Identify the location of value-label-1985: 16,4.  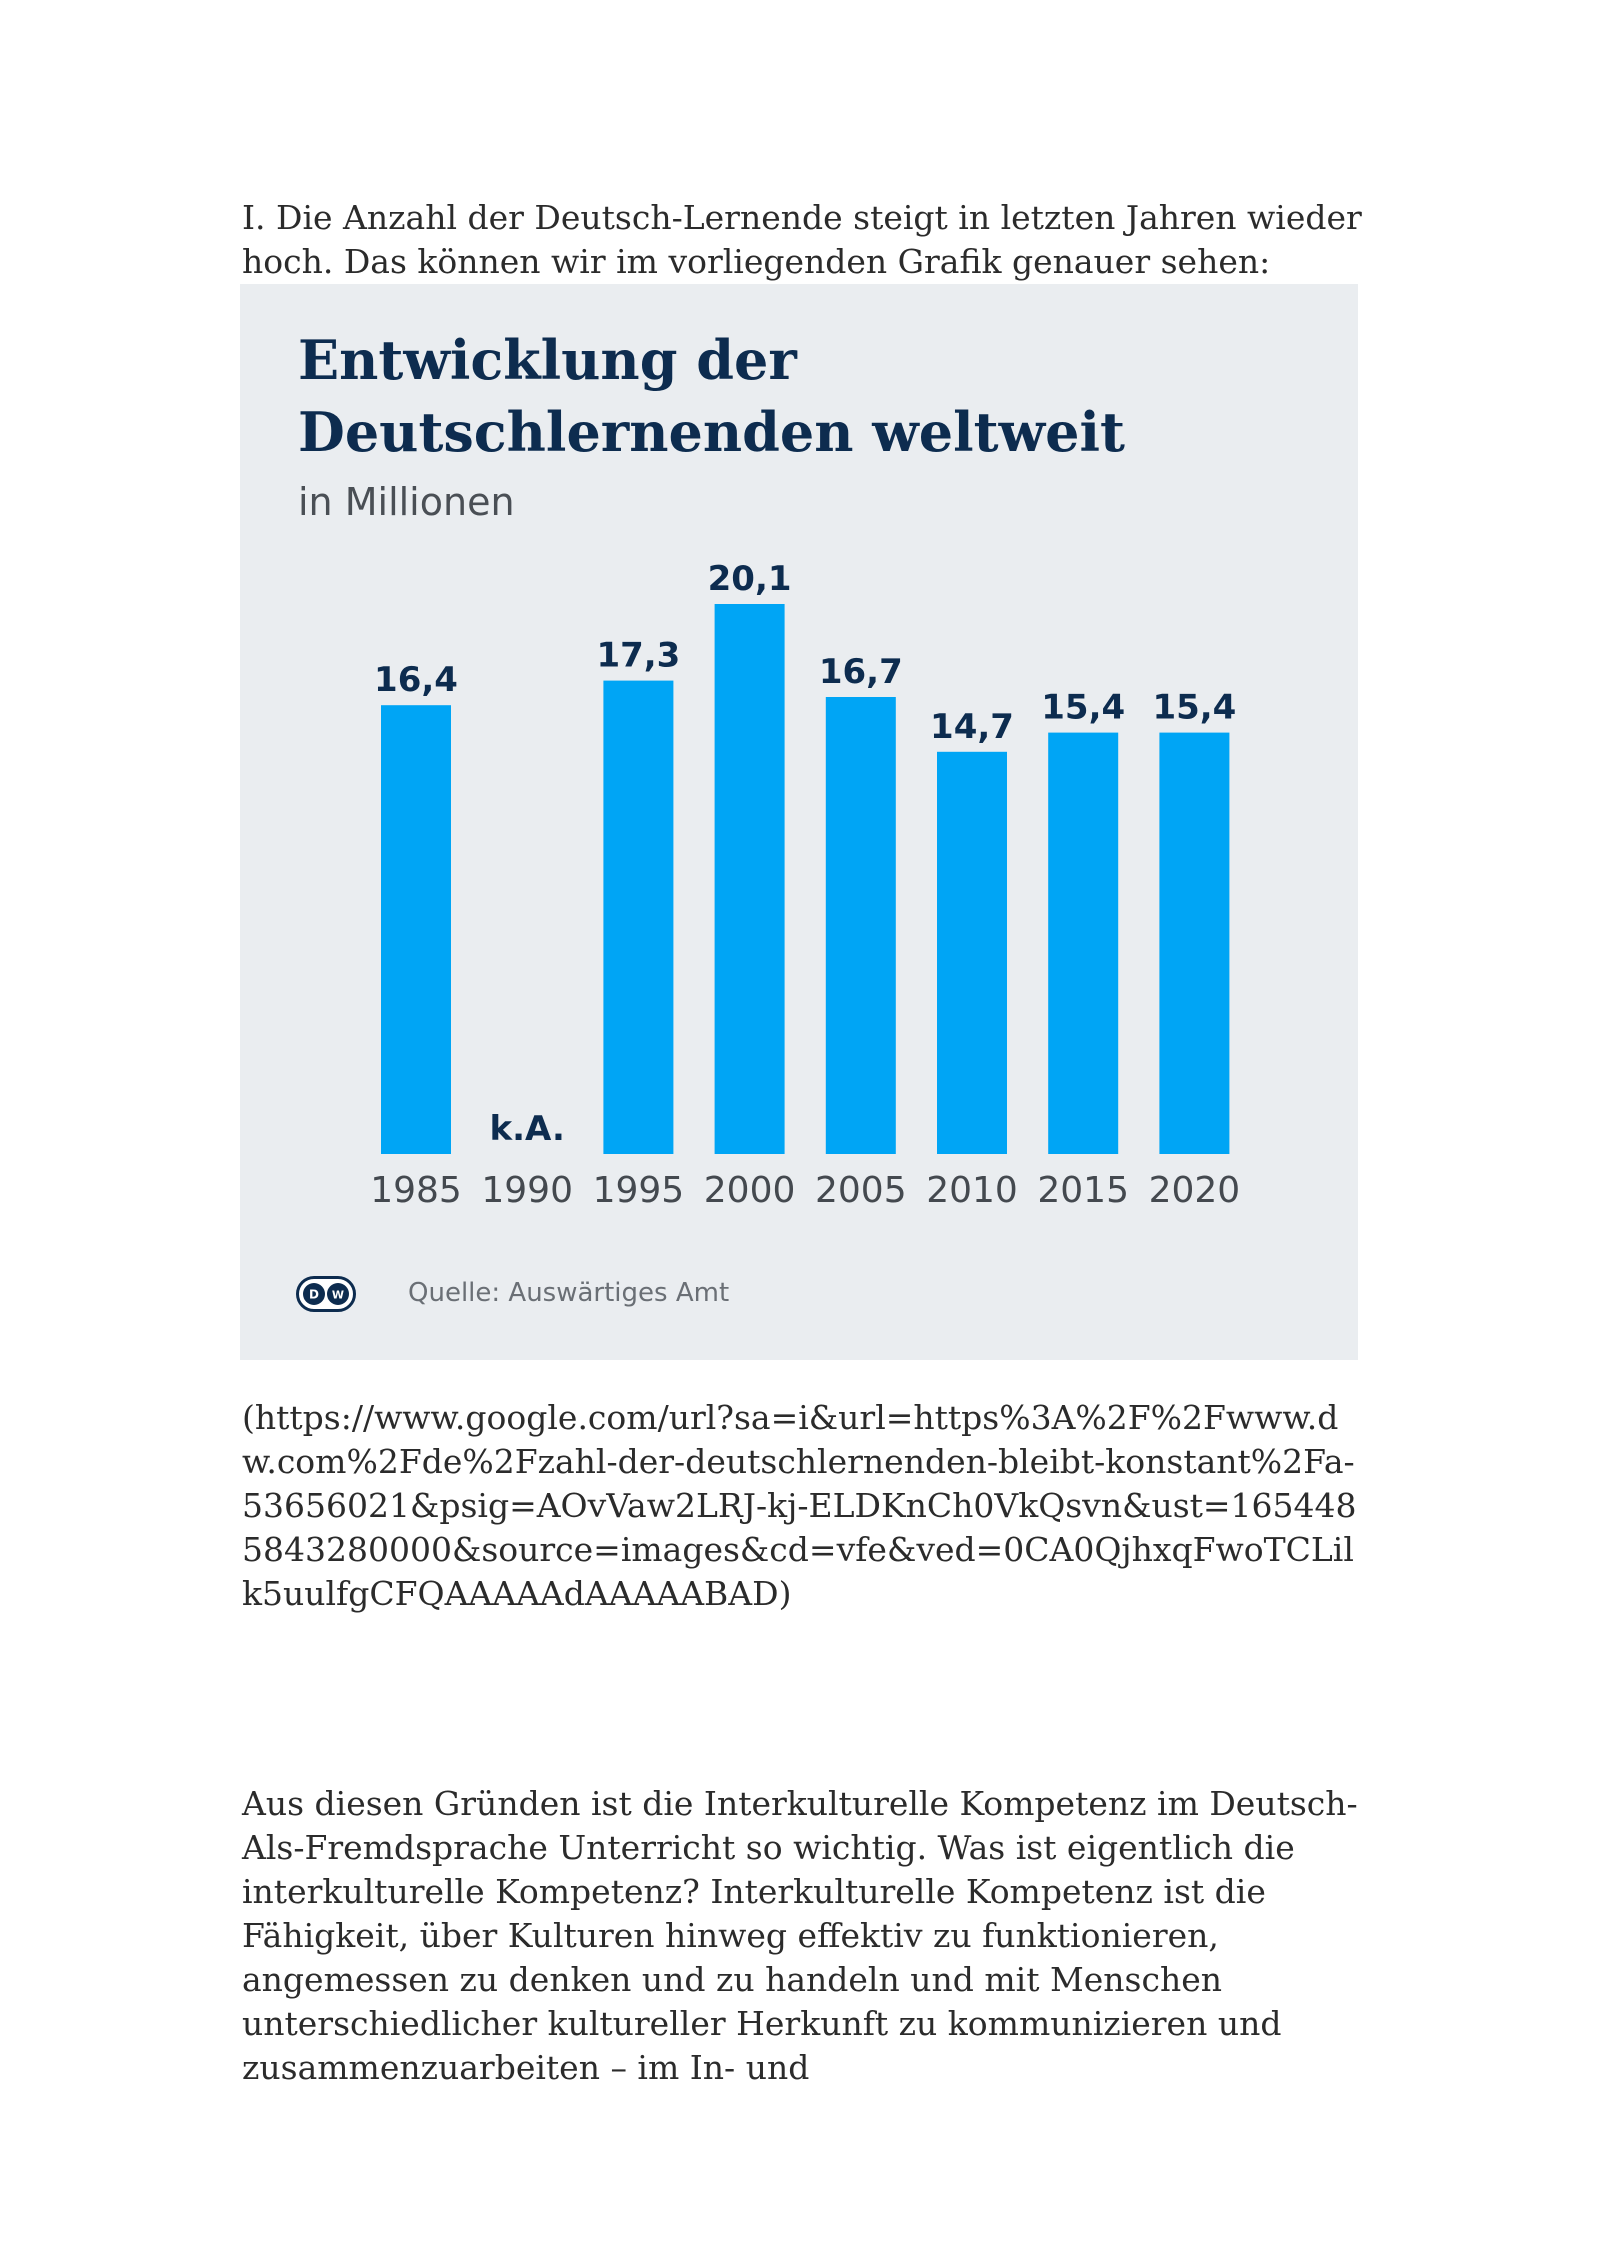
(416, 680).